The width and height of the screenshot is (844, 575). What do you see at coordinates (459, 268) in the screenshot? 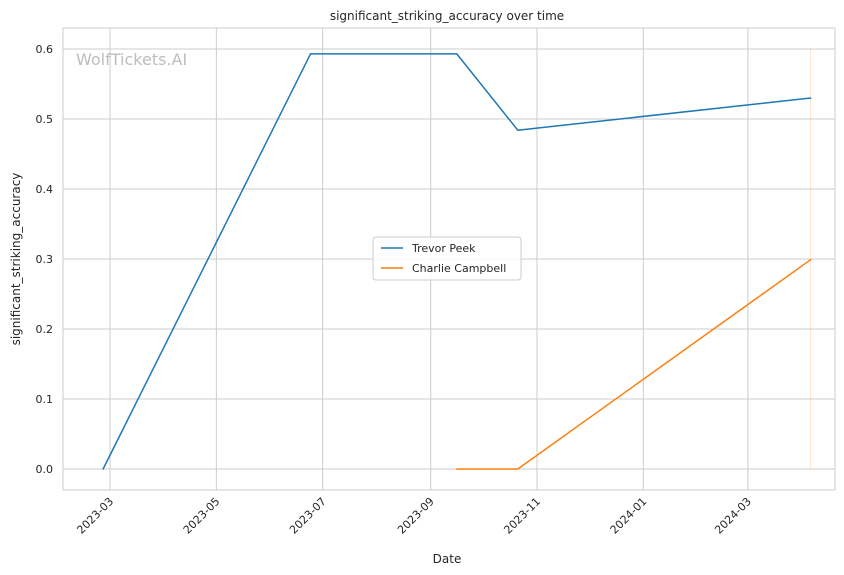
I see `legend-label-charlie-campbell: Charlie Campbell` at bounding box center [459, 268].